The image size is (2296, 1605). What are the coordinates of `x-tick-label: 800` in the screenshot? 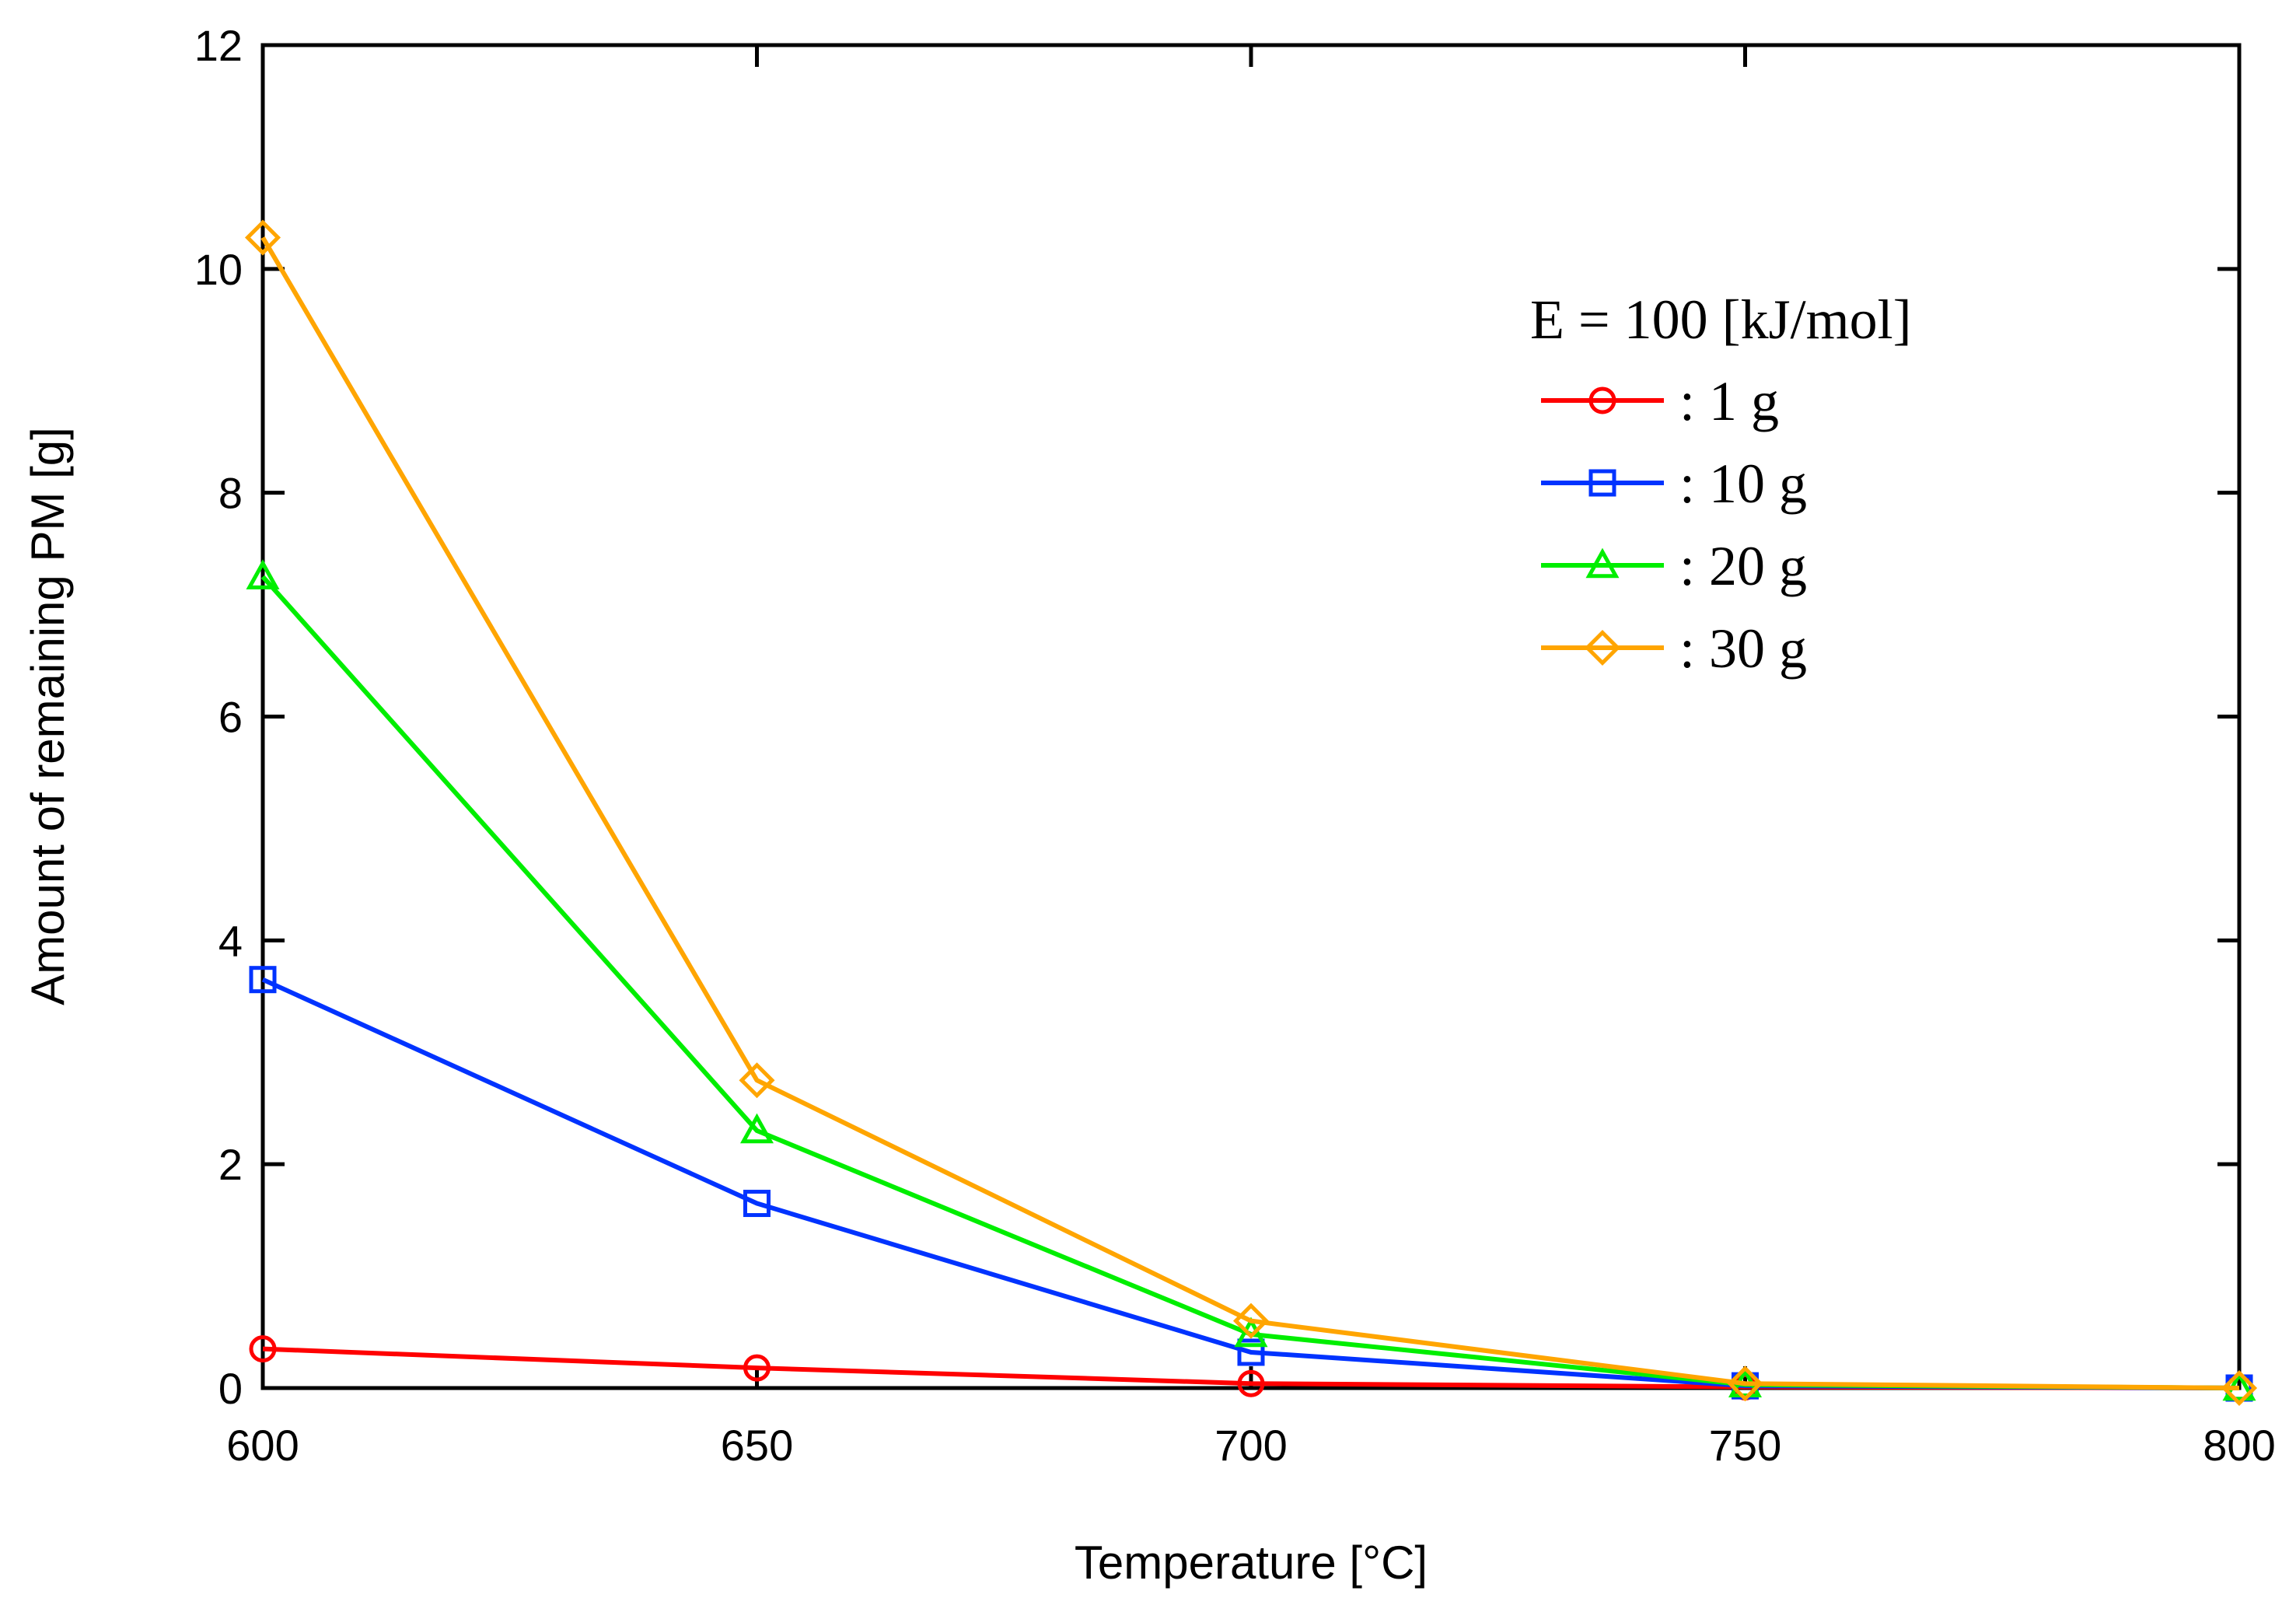 It's located at (2239, 1446).